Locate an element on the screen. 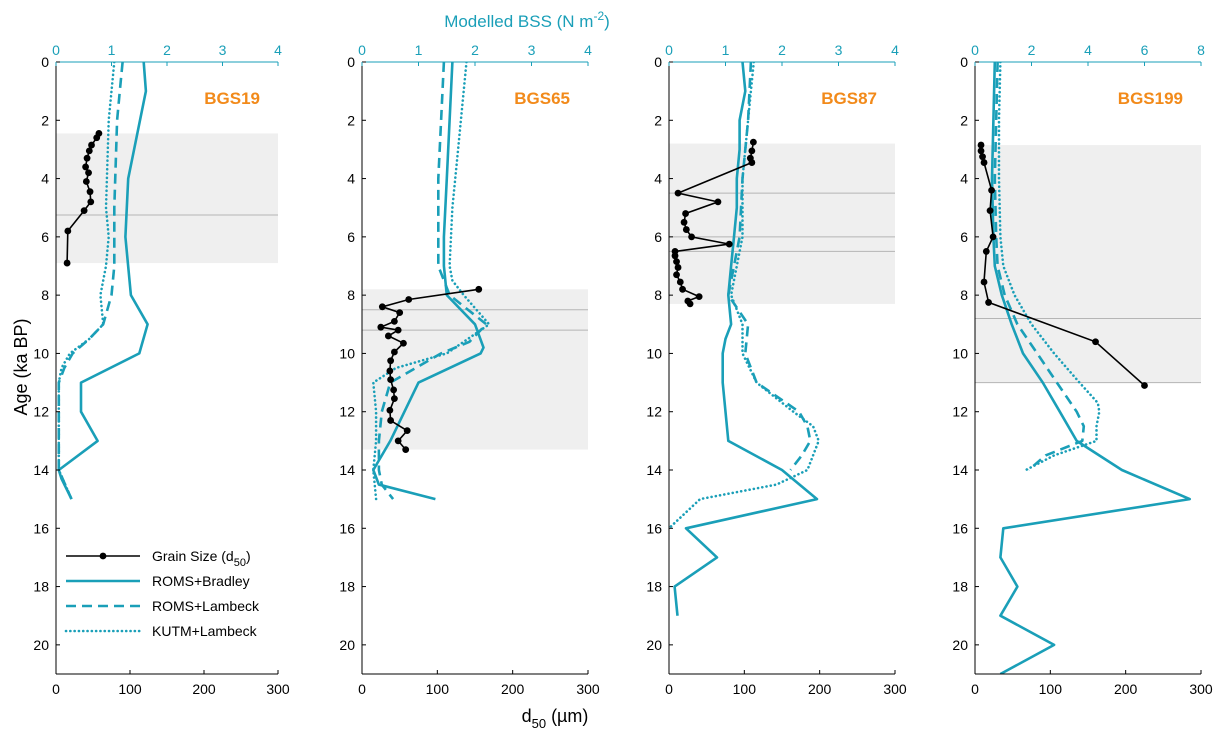  legend-marker is located at coordinates (103, 556).